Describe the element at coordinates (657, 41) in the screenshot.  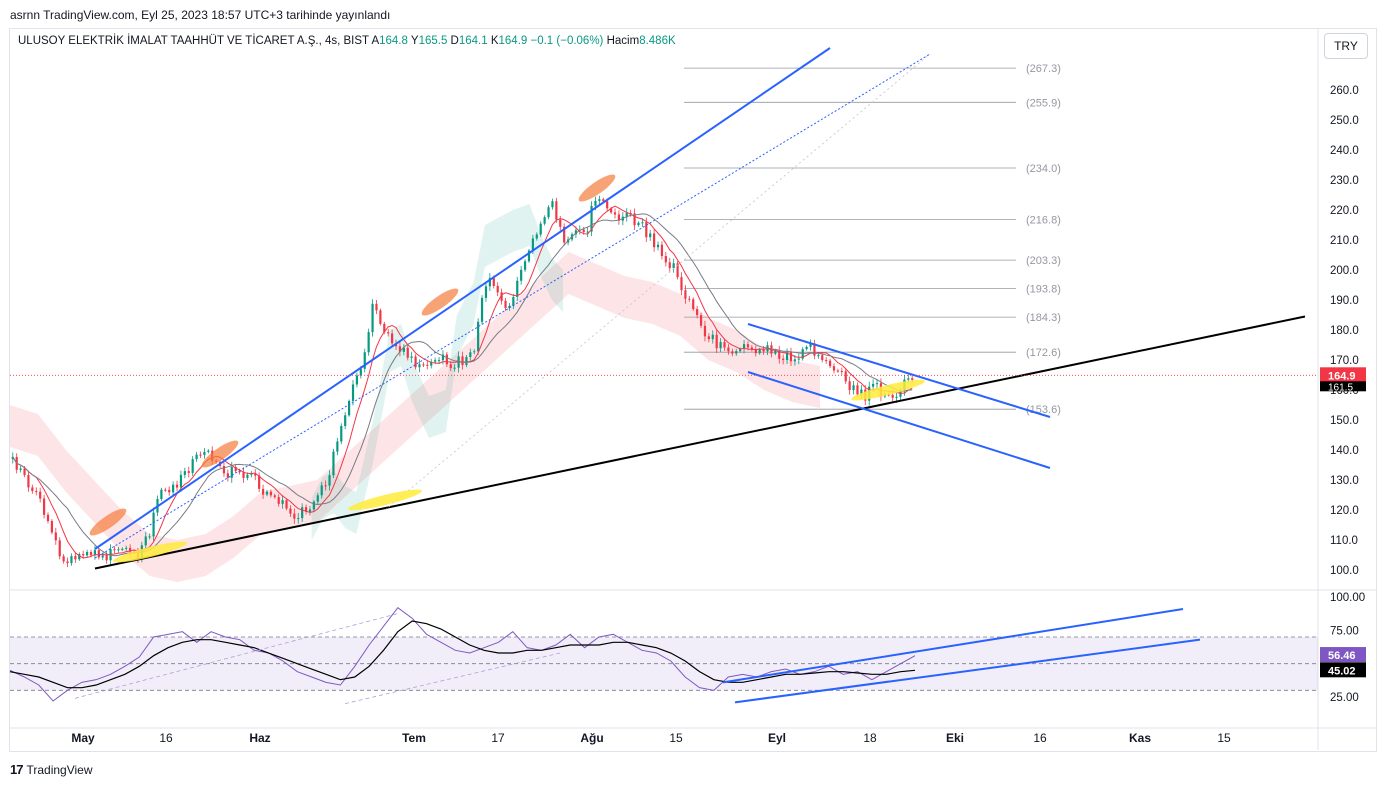
I see `legend-volume: 8.486K` at that location.